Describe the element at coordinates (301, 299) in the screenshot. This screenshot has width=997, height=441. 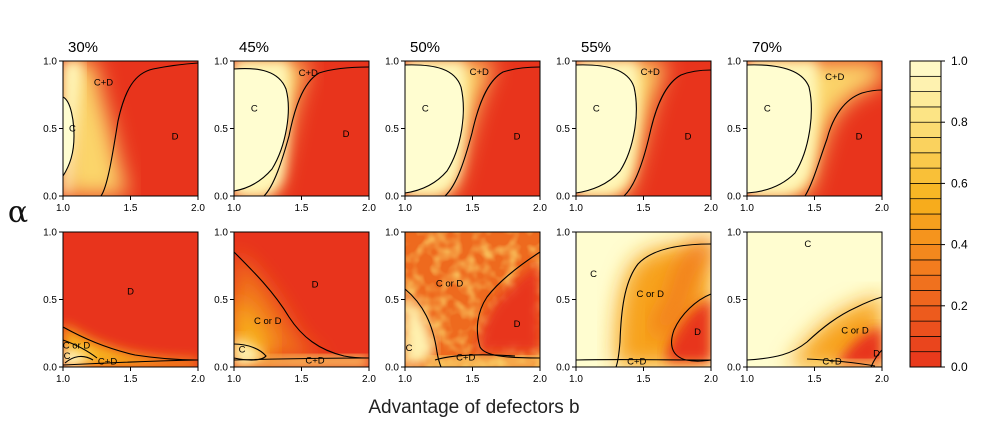
I see `panel-r2-c2` at that location.